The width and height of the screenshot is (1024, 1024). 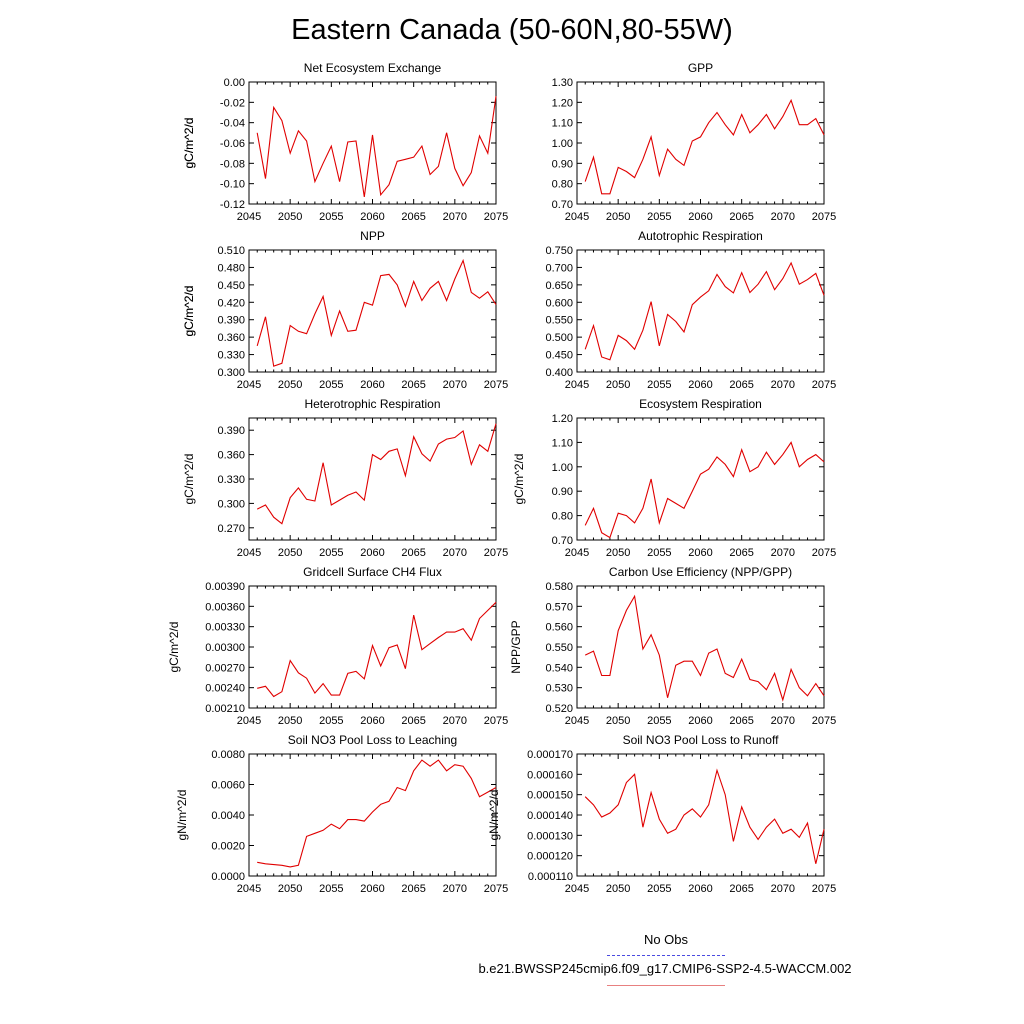 What do you see at coordinates (372, 404) in the screenshot?
I see `panel-title: Heterotrophic Respiration` at bounding box center [372, 404].